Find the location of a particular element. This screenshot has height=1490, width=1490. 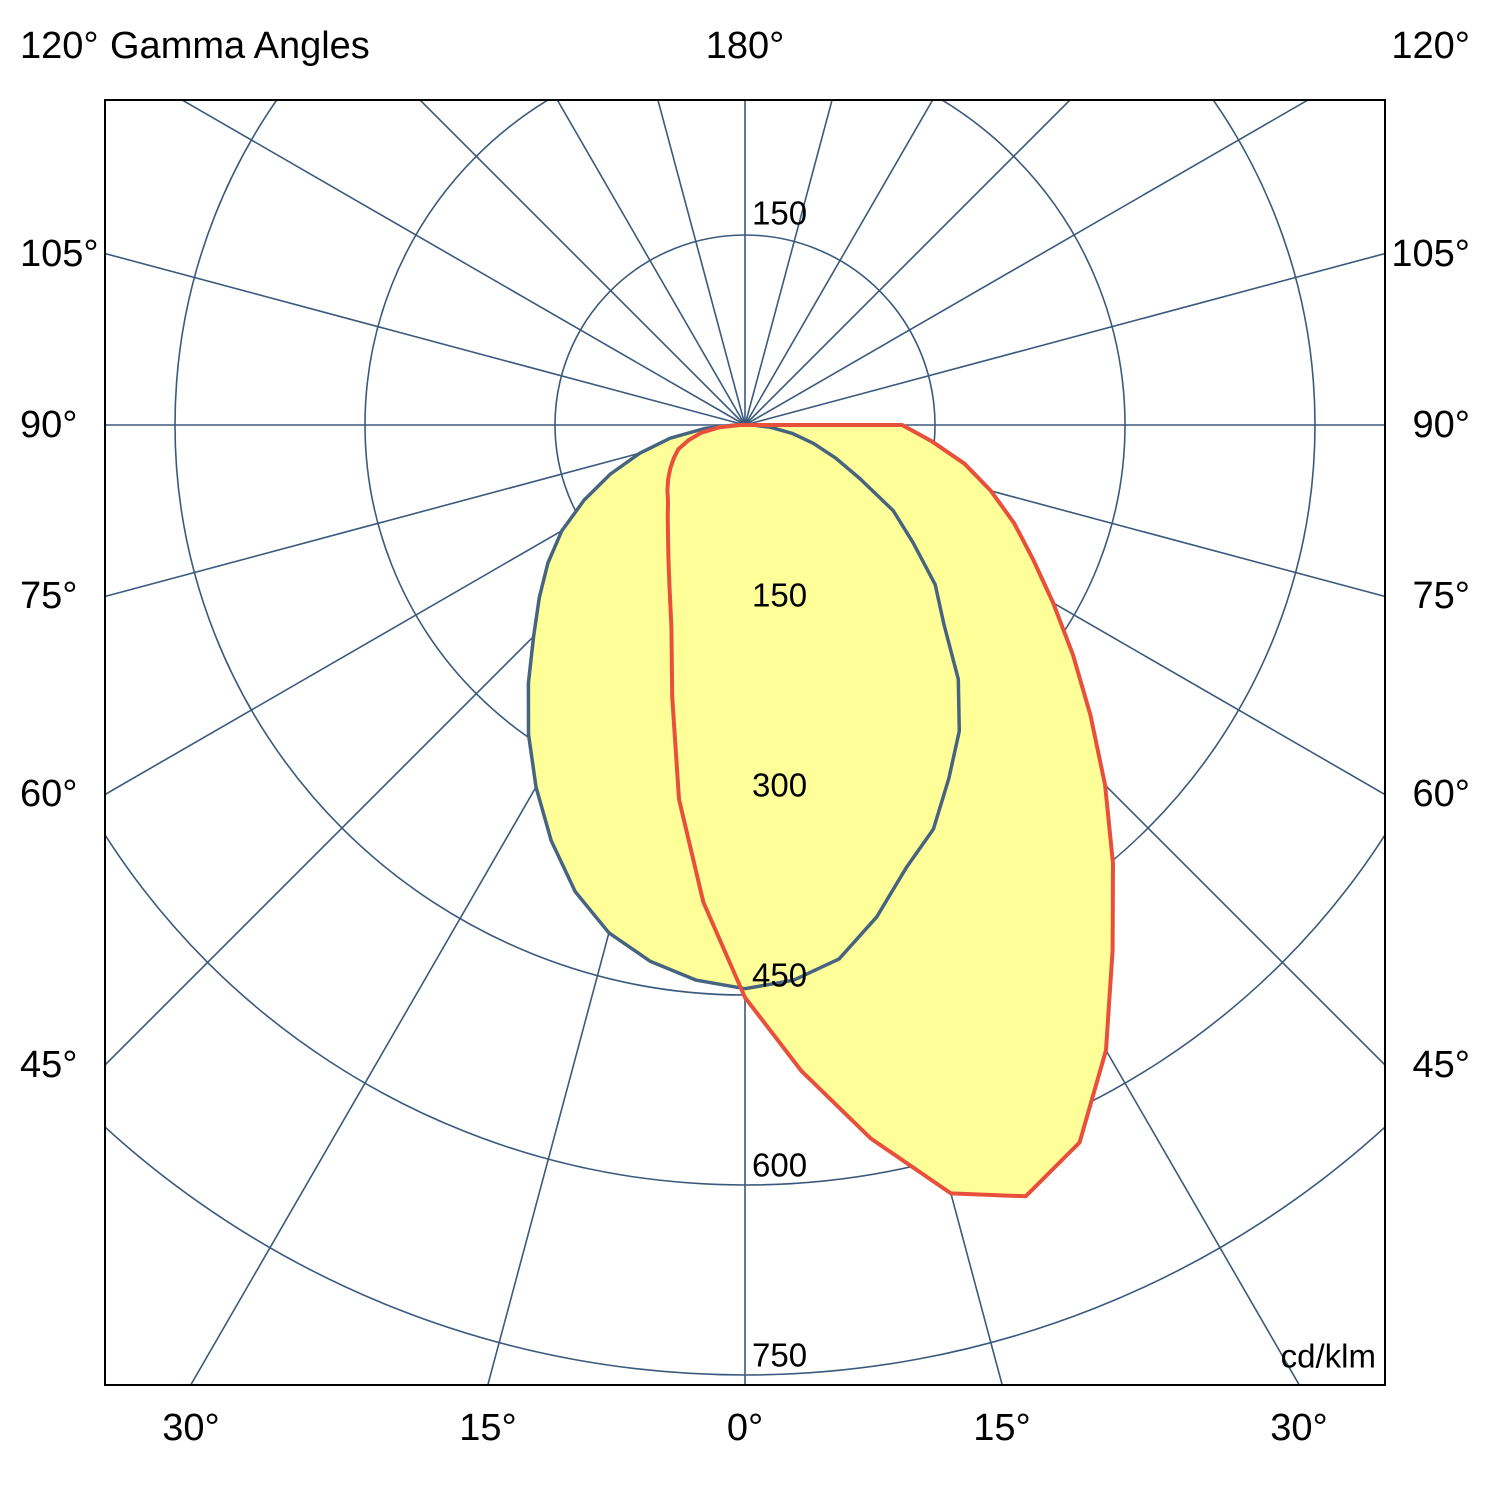

angle-label-bottom: 0° is located at coordinates (745, 1428).